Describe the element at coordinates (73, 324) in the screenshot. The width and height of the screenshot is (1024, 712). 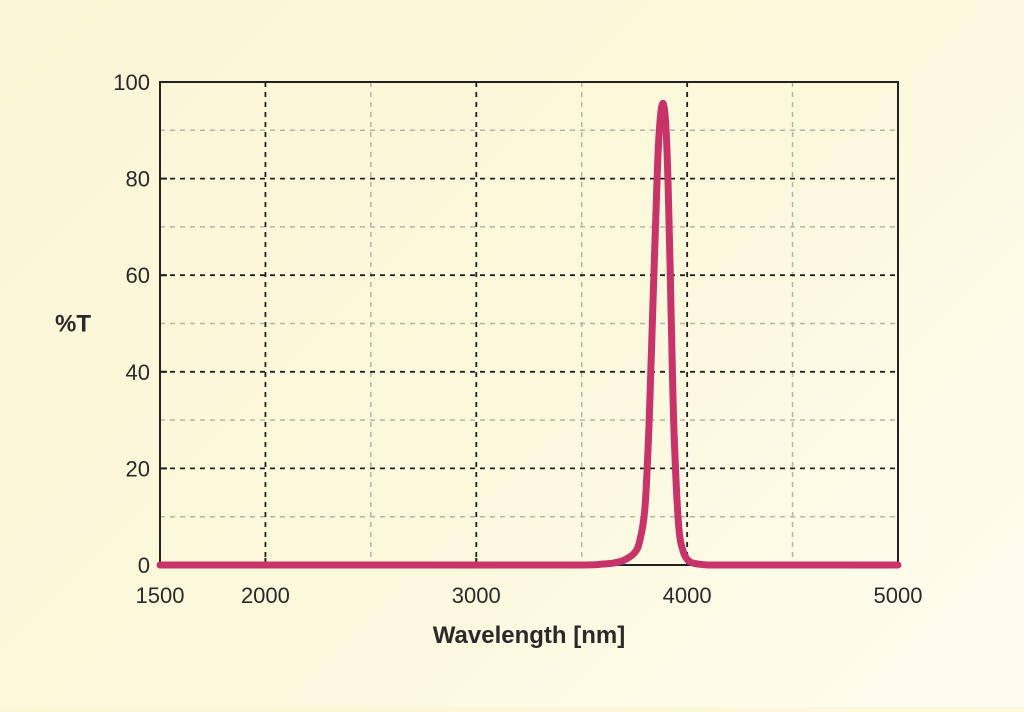
I see `y-axis-title: %T` at that location.